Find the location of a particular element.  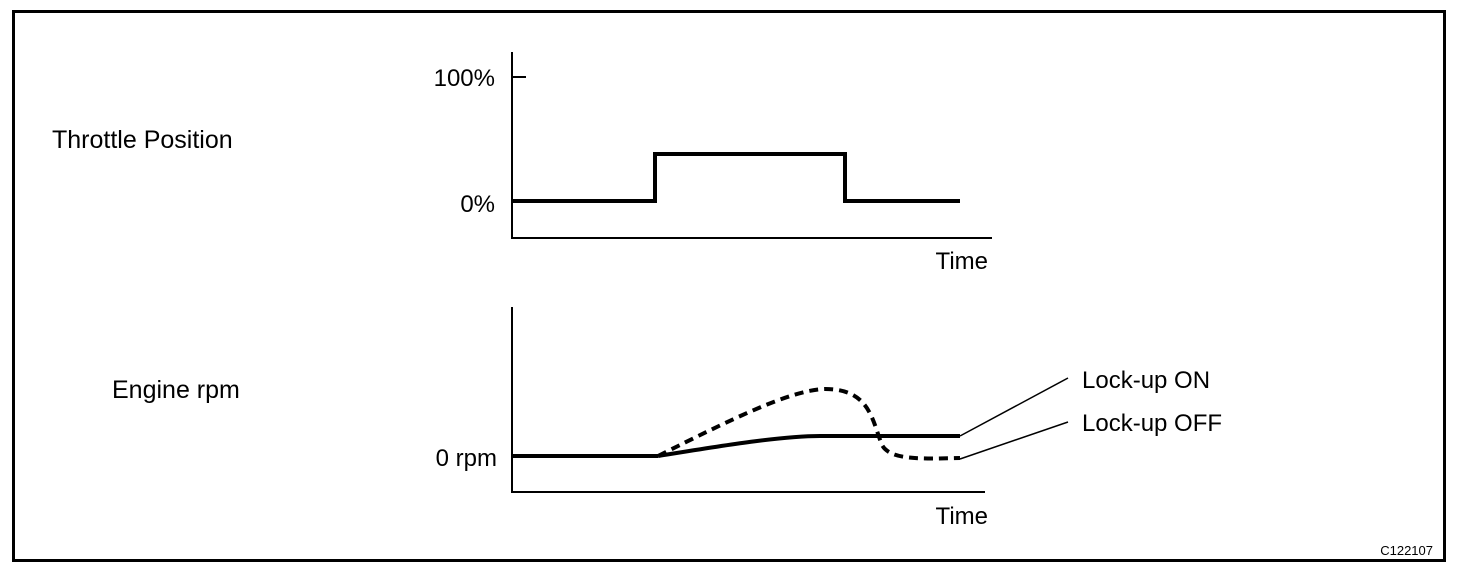

throttle-tick-100: 100% is located at coordinates (464, 78).